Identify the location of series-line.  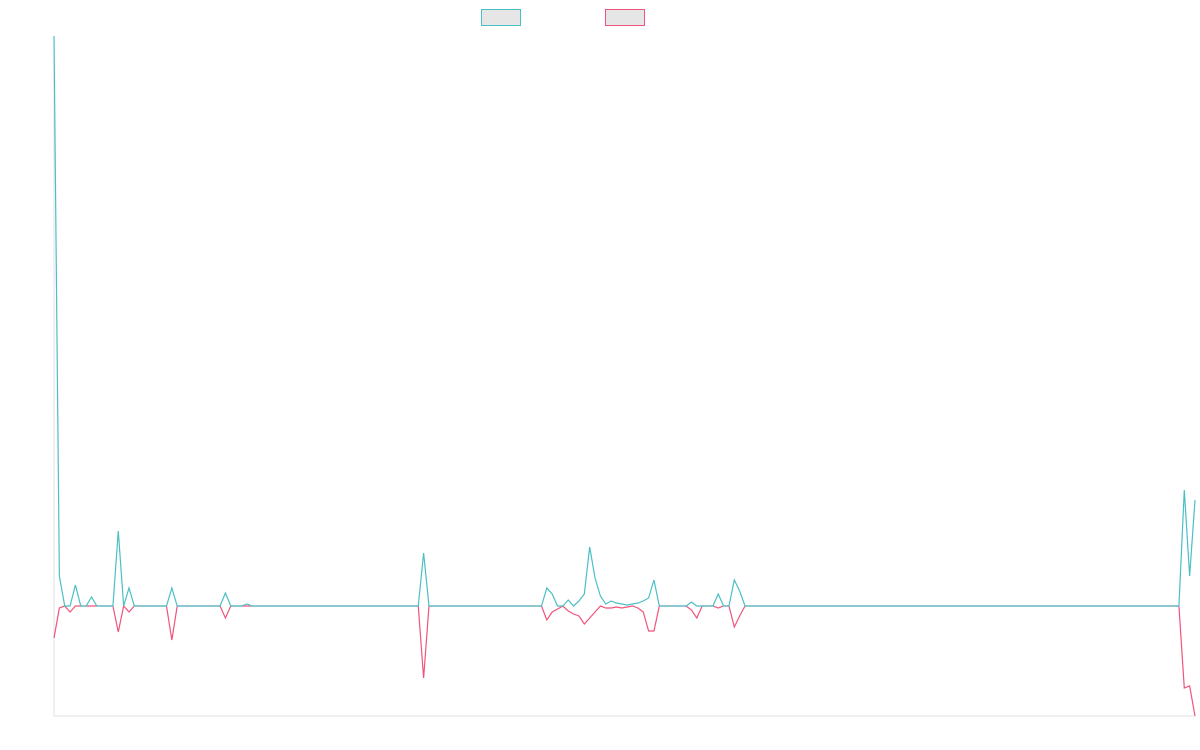
(624, 660).